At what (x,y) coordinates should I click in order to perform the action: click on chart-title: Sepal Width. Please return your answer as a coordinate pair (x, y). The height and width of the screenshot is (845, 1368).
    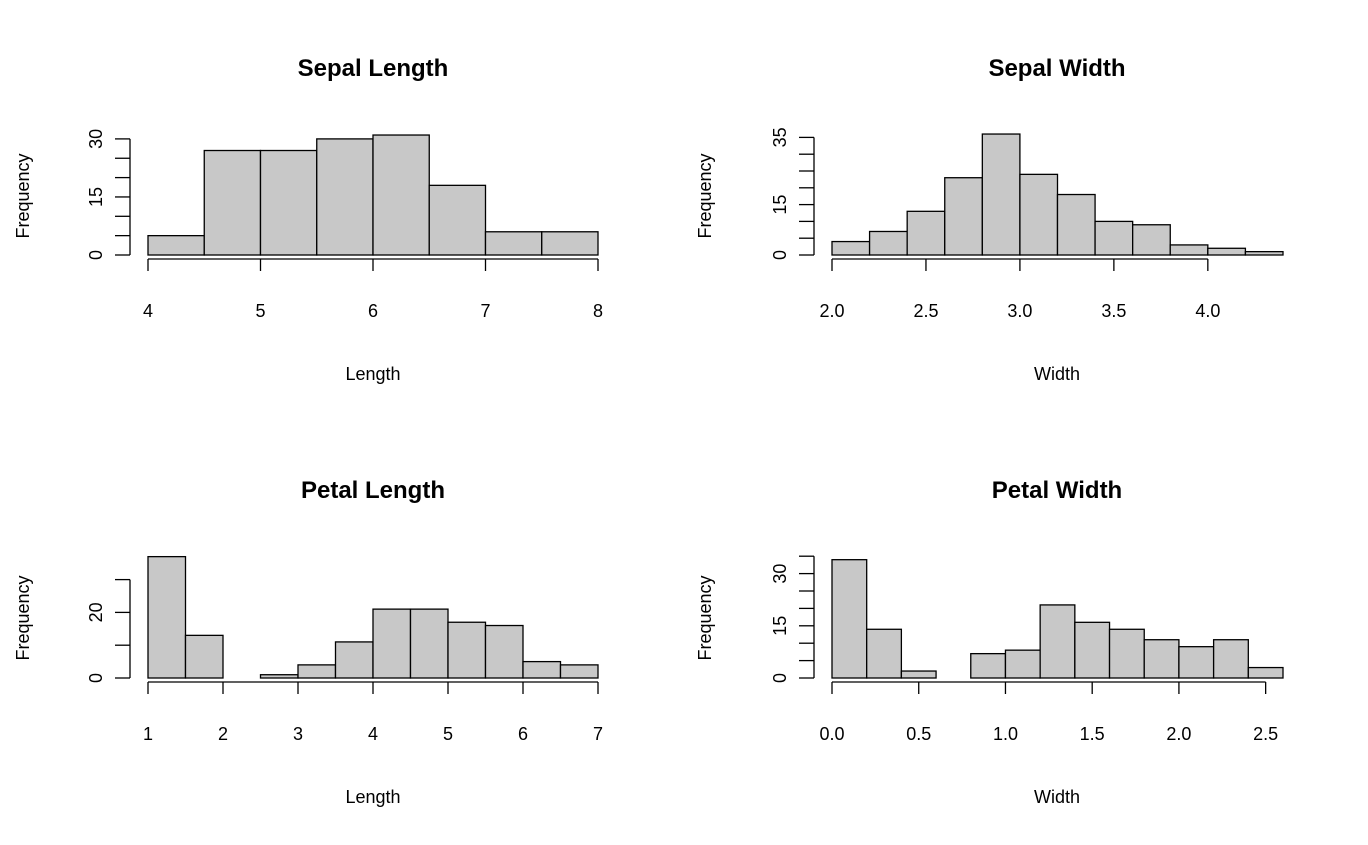
    Looking at the image, I should click on (1056, 68).